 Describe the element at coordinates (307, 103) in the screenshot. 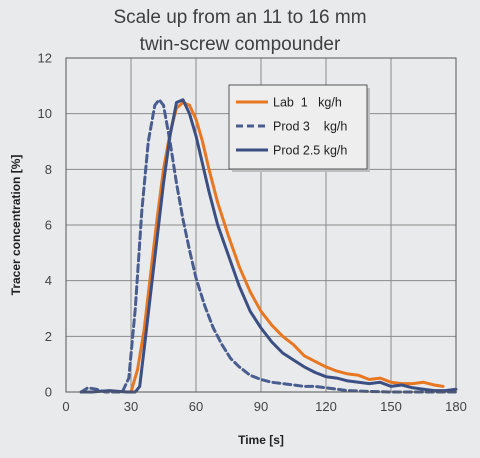

I see `legend-label-0: Lab 1 kg/h` at that location.